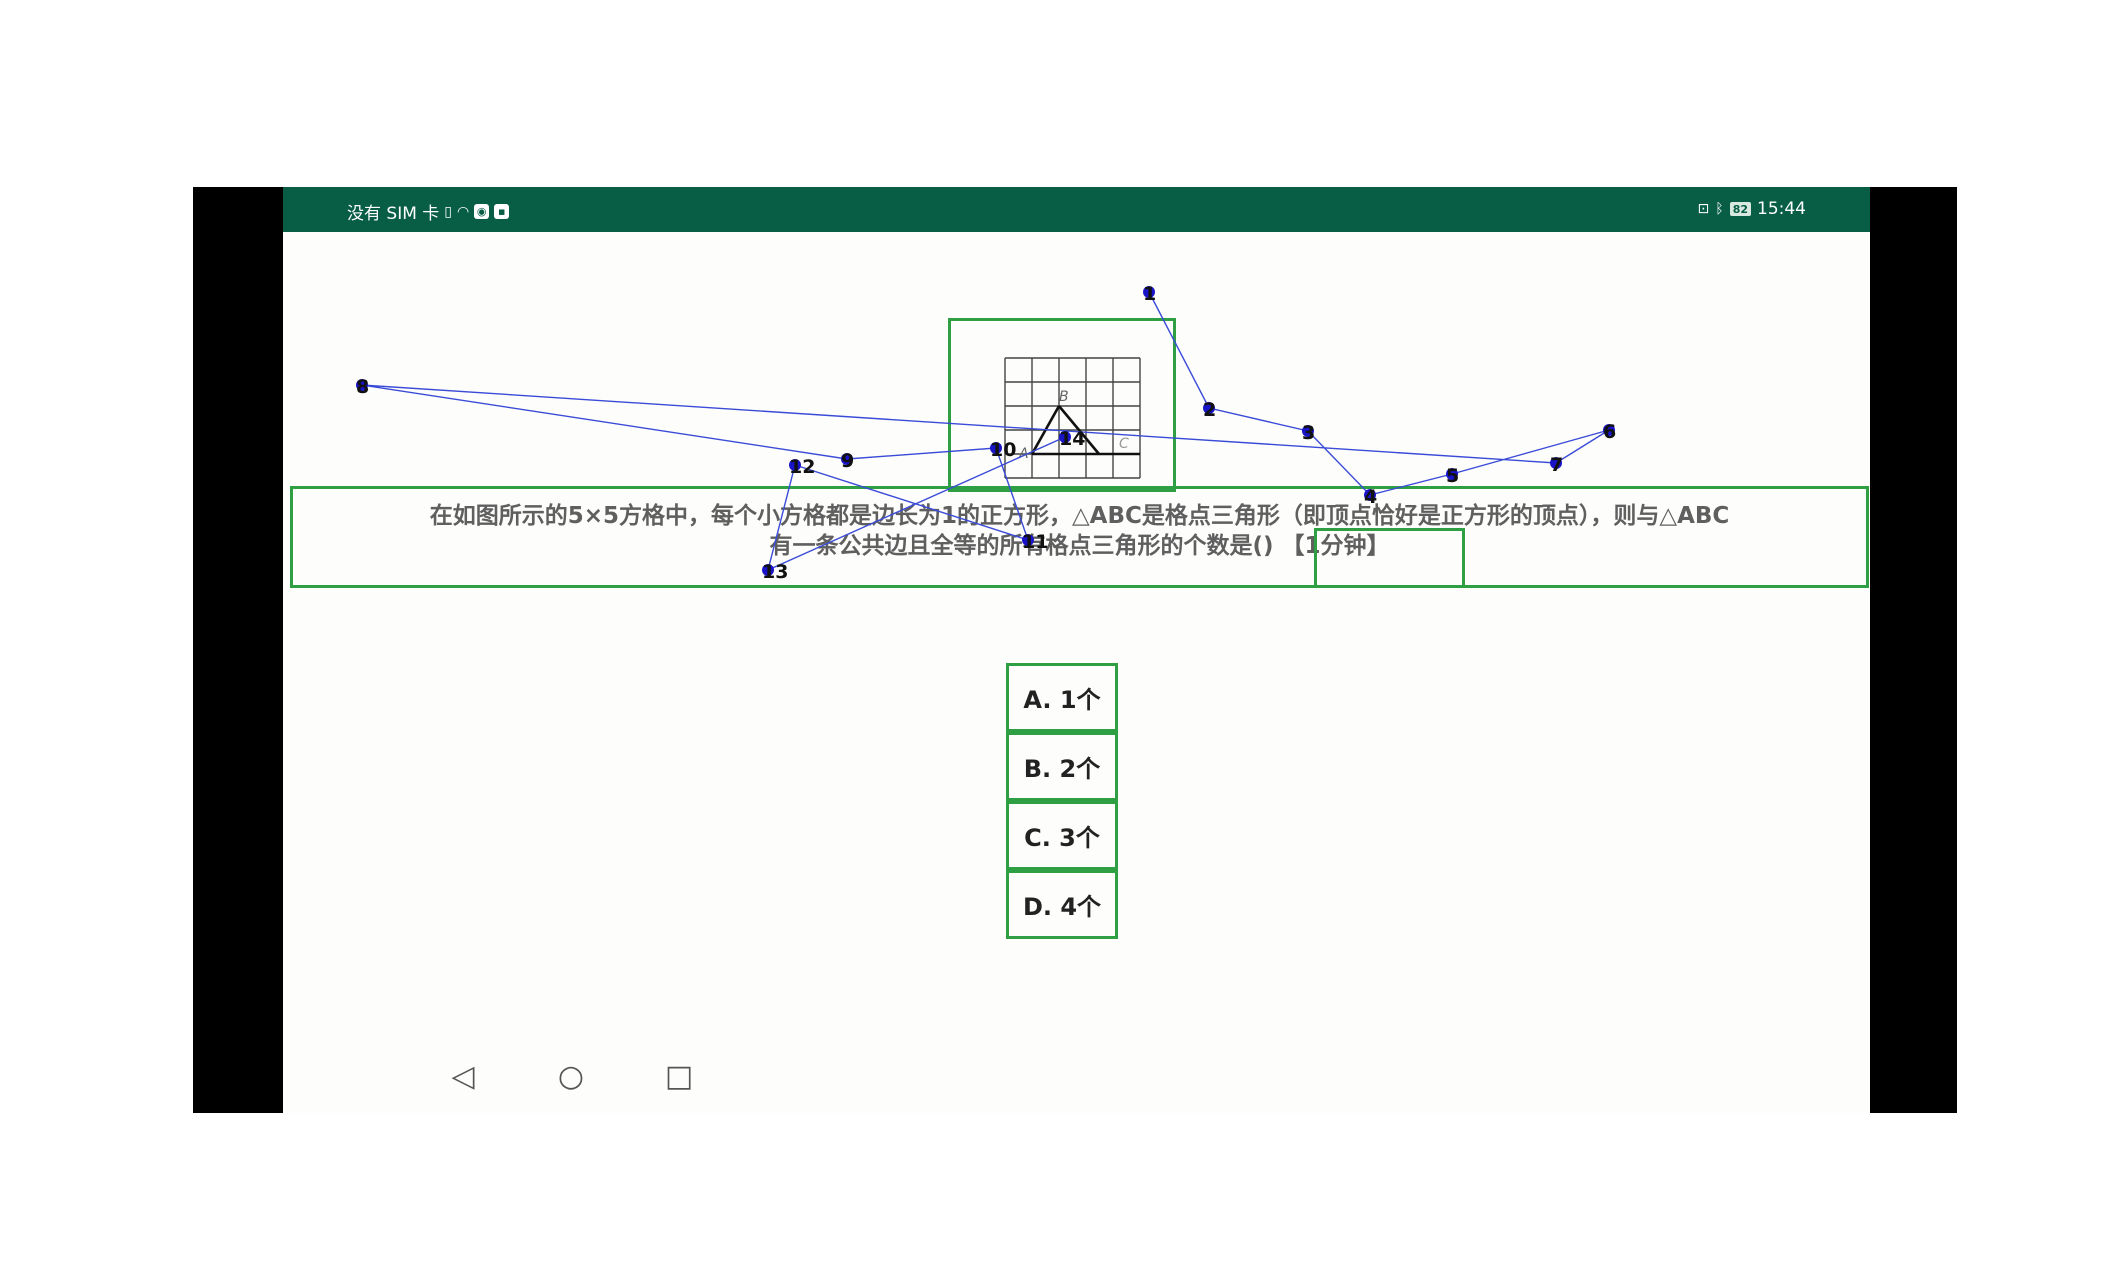 The image size is (2120, 1280). I want to click on status-bar: 没有 SIM 卡 ▯ ◠ ◉ ▪ ⊡ ᛒ 82 15:44, so click(1076, 209).